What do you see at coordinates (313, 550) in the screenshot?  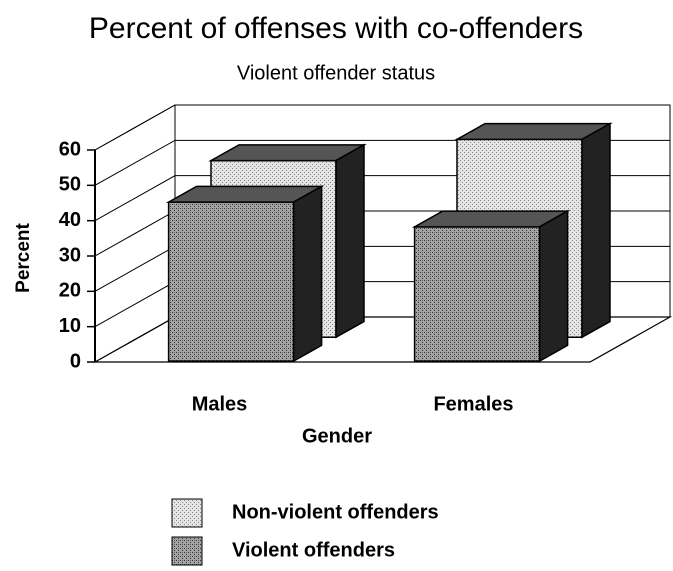 I see `legend-label: Violent offenders` at bounding box center [313, 550].